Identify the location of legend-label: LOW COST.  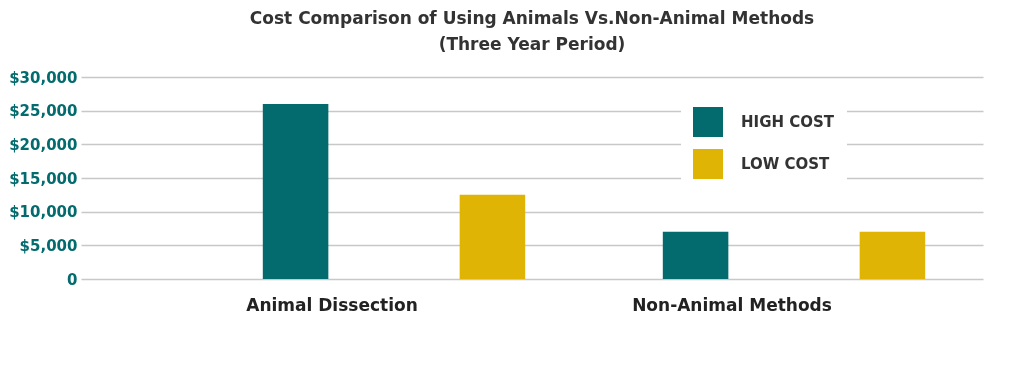
(786, 164).